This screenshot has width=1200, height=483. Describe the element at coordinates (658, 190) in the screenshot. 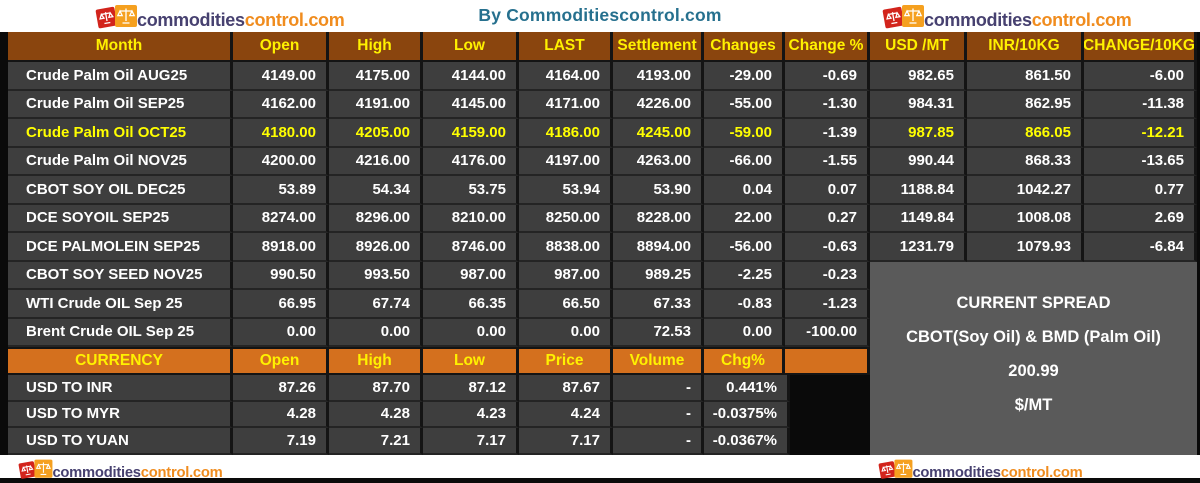

I see `value-cell: 53.90` at that location.